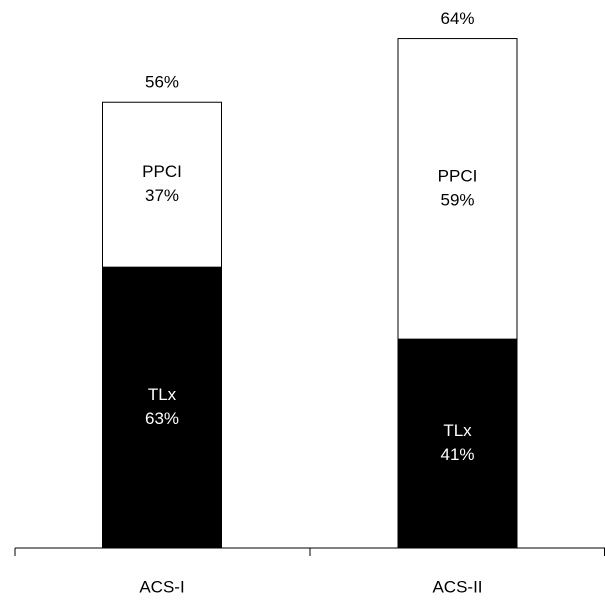  Describe the element at coordinates (162, 195) in the screenshot. I see `segment-label: 37%` at that location.